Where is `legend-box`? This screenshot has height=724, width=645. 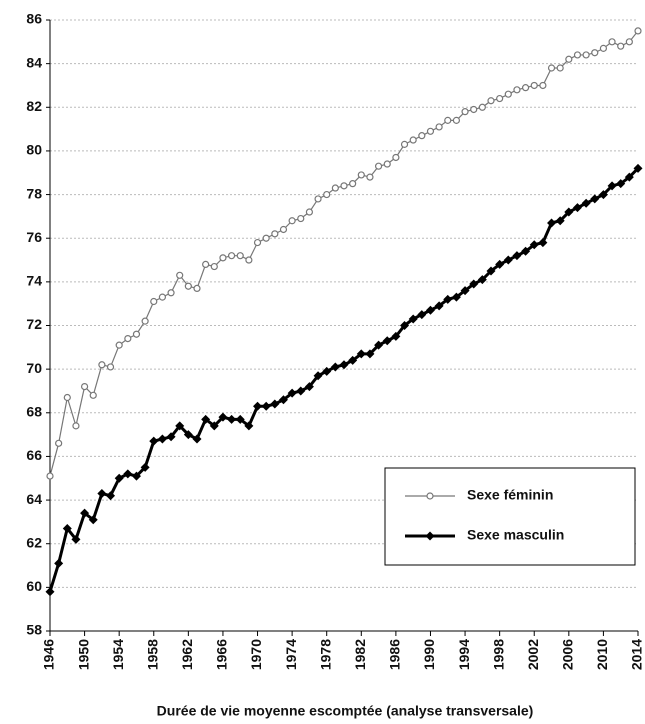 legend-box is located at coordinates (510, 516).